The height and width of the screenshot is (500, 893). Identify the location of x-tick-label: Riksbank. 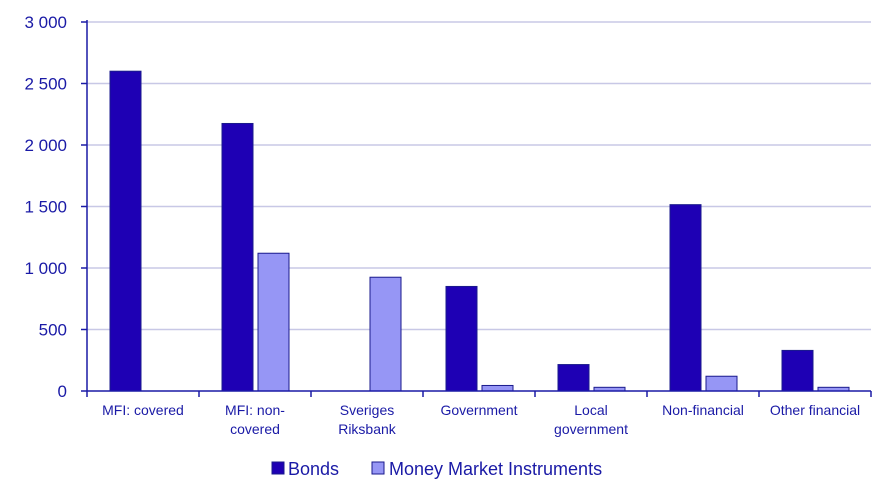
(367, 429).